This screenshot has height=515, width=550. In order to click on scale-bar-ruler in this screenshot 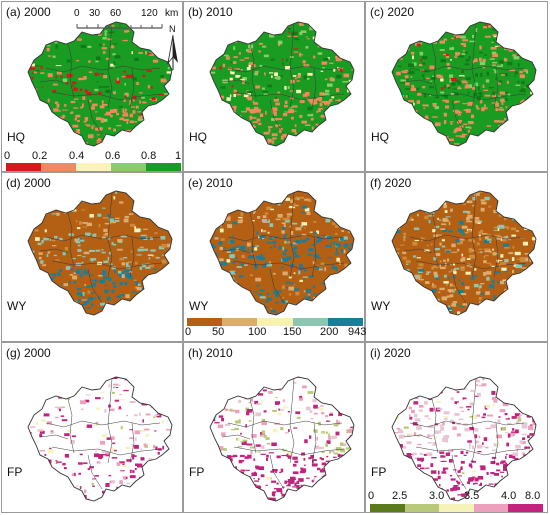, I will do `click(119, 26)`.